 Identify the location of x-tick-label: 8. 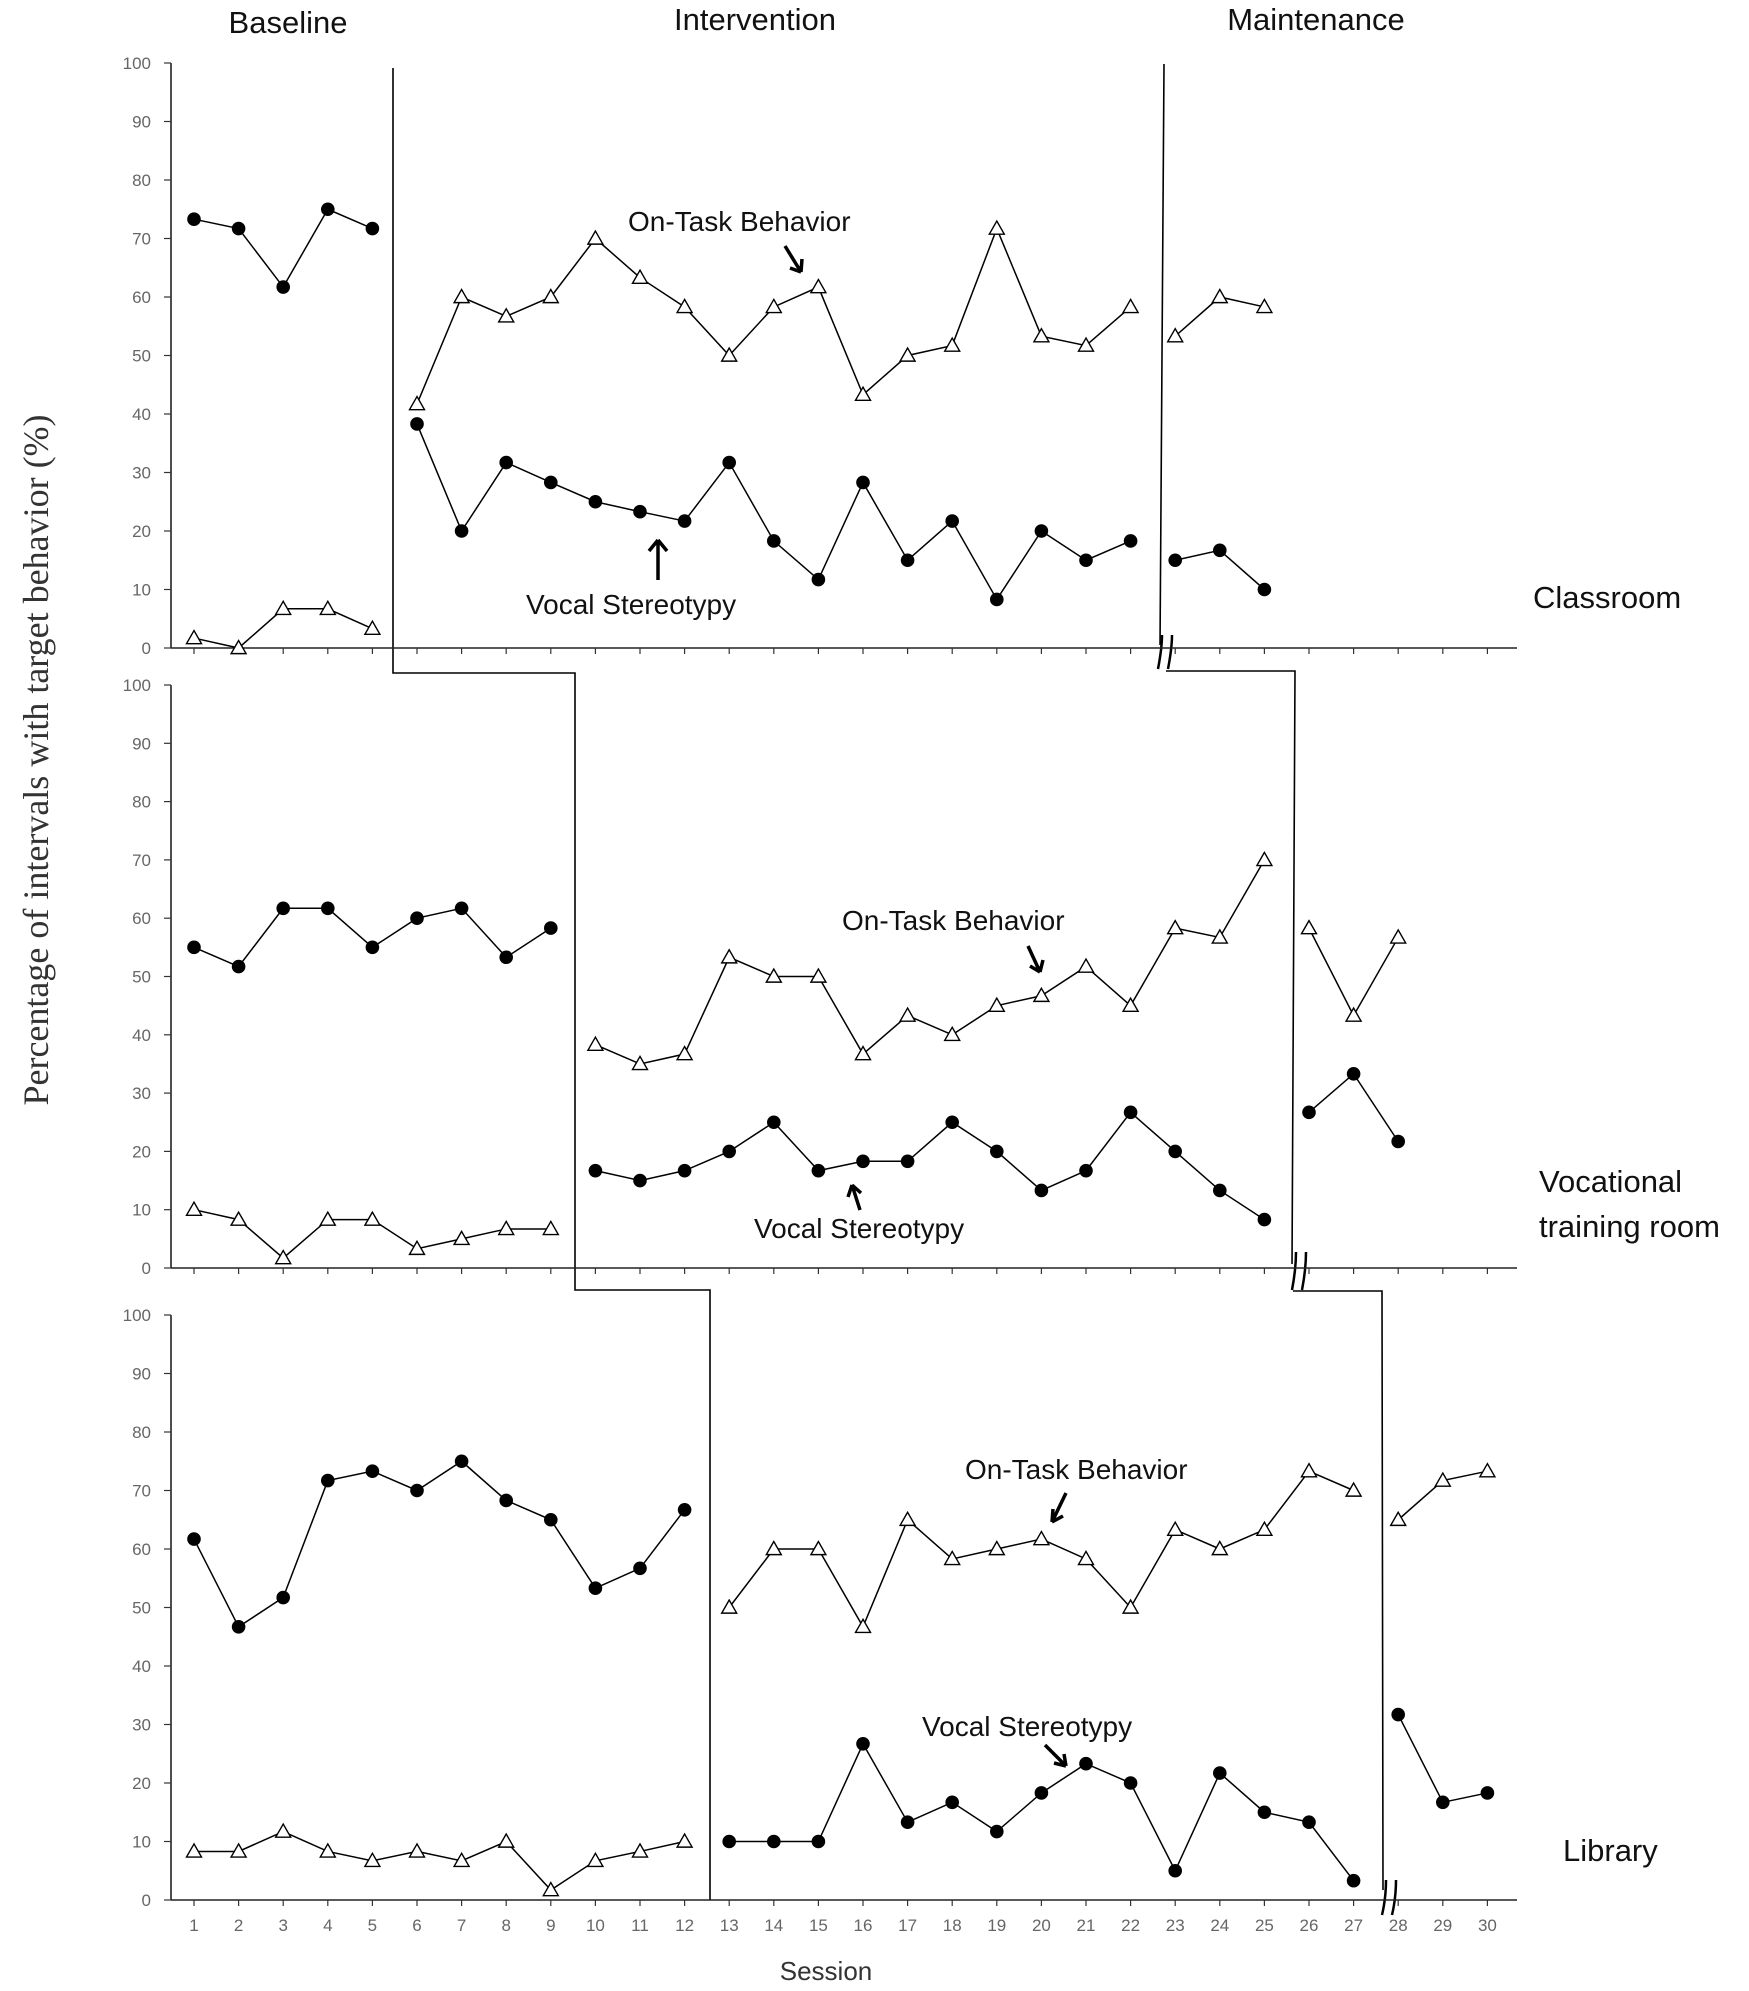
(505, 1925).